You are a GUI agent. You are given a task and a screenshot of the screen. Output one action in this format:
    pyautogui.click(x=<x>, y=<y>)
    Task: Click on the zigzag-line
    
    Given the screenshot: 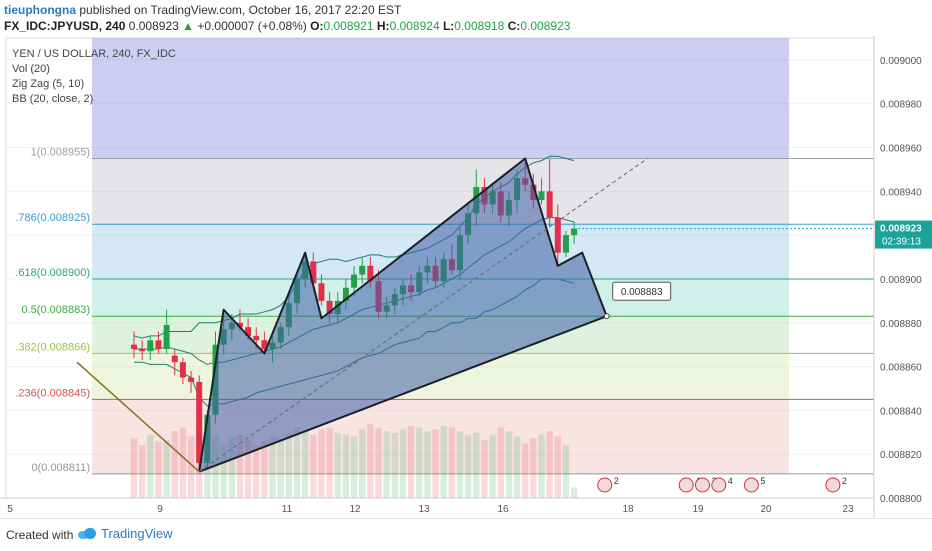 What is the action you would take?
    pyautogui.click(x=138, y=417)
    